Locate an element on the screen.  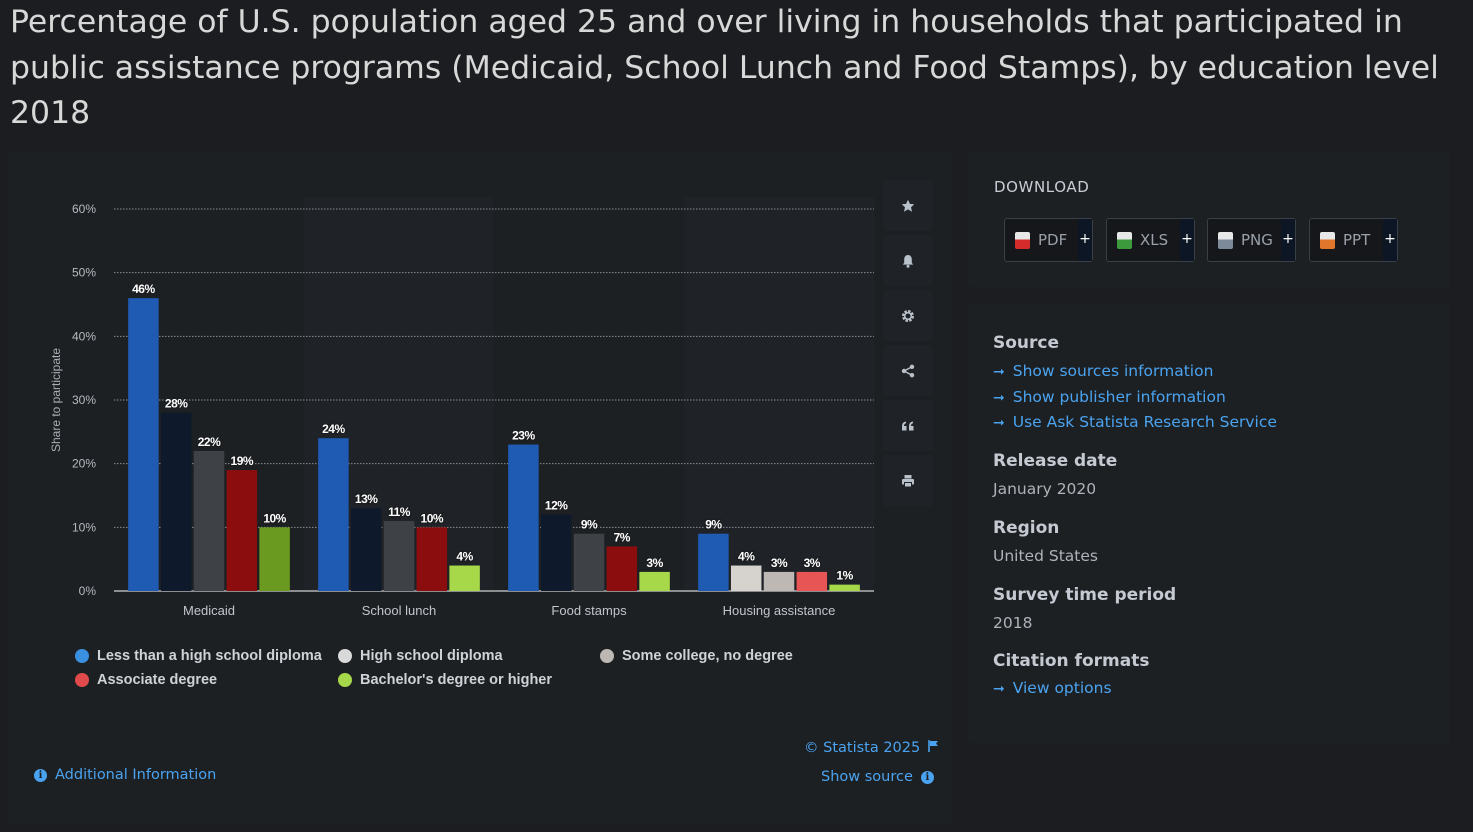
view-options-link: ➞ View options is located at coordinates (1052, 688).